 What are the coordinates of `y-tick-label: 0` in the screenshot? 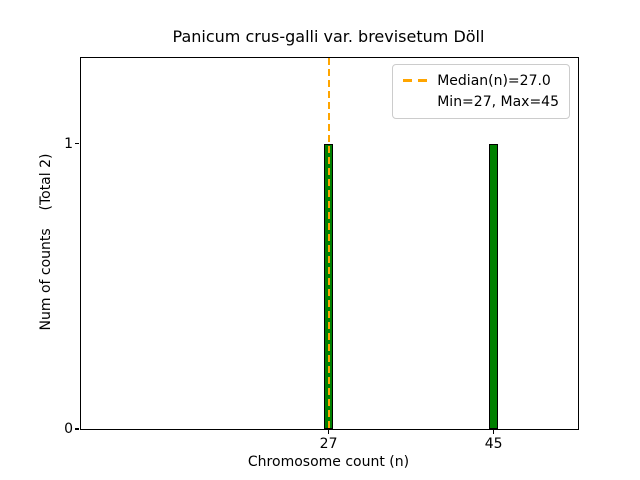 It's located at (68, 429).